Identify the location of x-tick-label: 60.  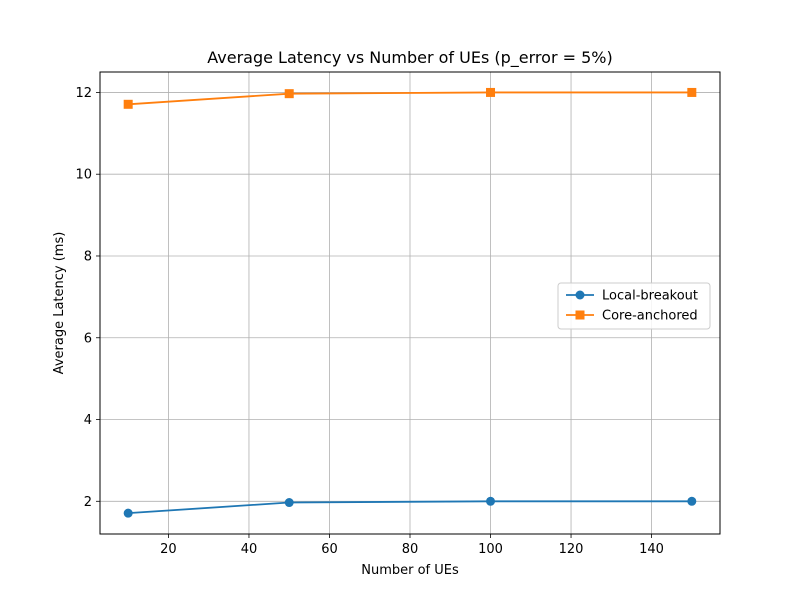
(329, 549).